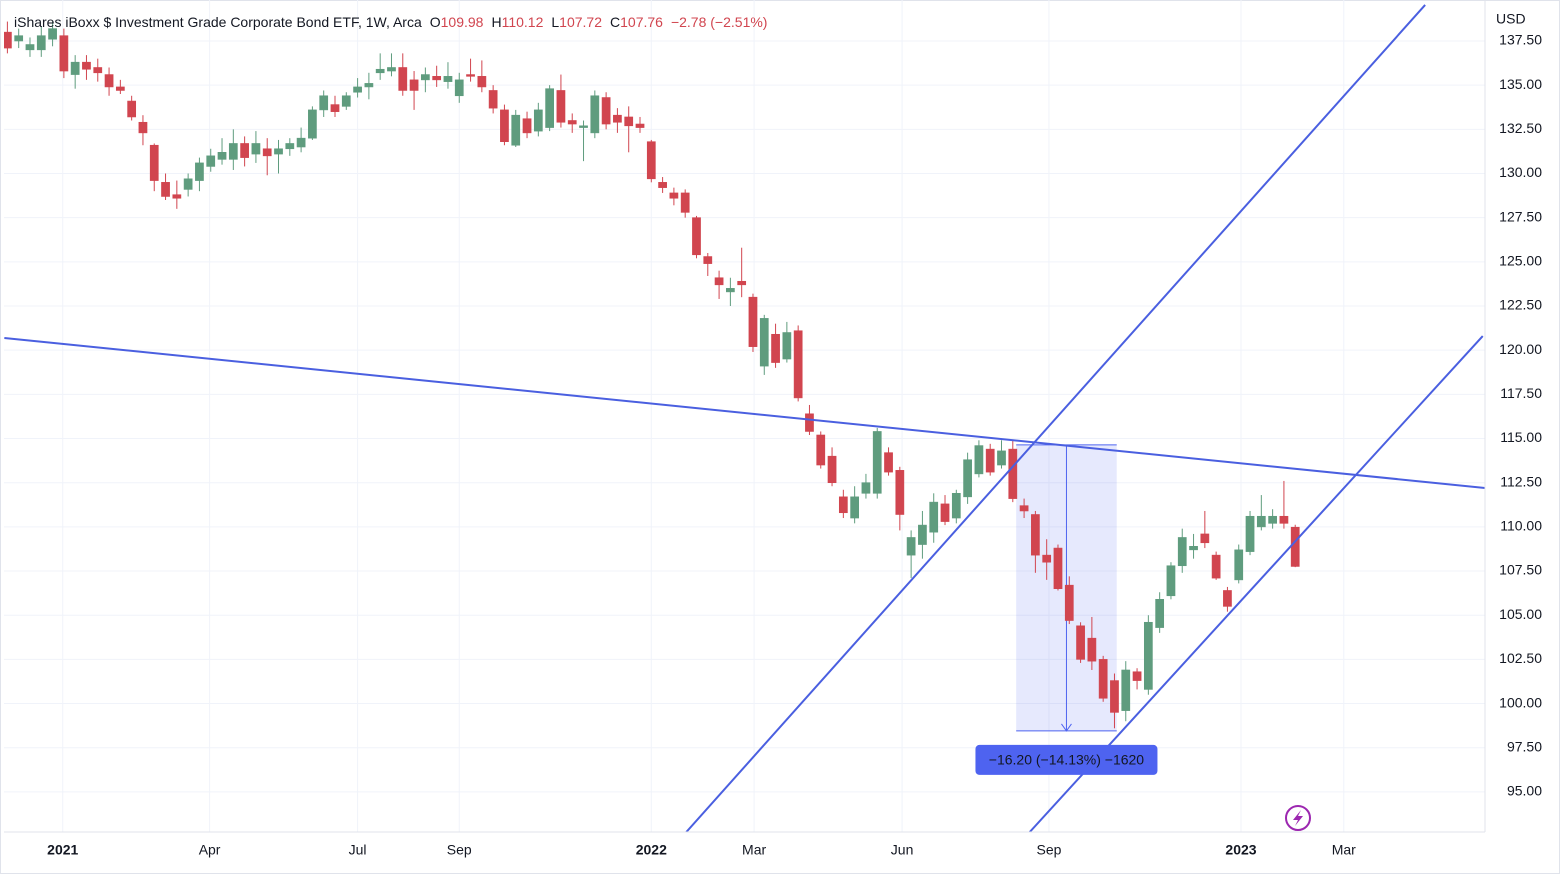 The width and height of the screenshot is (1560, 874). What do you see at coordinates (1520, 702) in the screenshot?
I see `y-tick-label: 100.00` at bounding box center [1520, 702].